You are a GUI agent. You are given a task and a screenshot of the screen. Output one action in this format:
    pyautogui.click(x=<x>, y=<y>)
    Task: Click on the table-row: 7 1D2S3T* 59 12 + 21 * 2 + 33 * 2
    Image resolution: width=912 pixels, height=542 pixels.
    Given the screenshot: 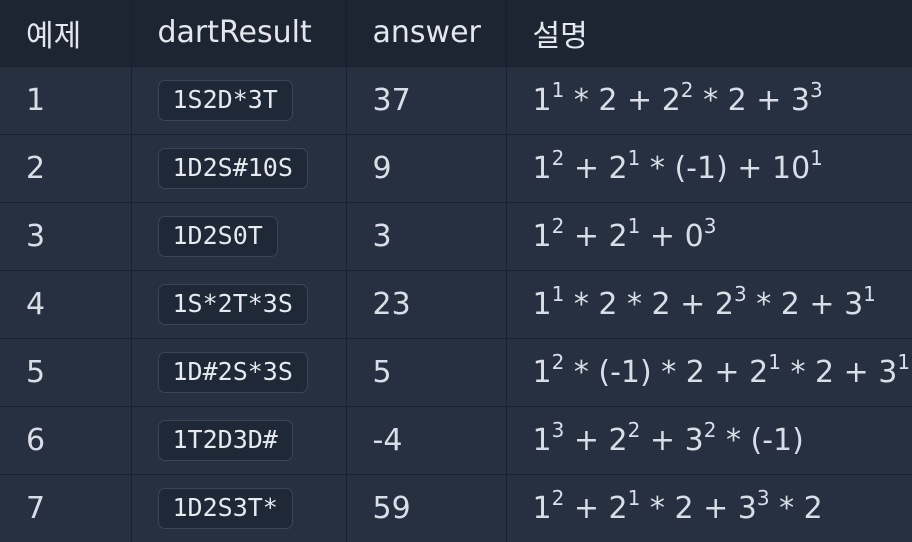 What is the action you would take?
    pyautogui.click(x=456, y=508)
    